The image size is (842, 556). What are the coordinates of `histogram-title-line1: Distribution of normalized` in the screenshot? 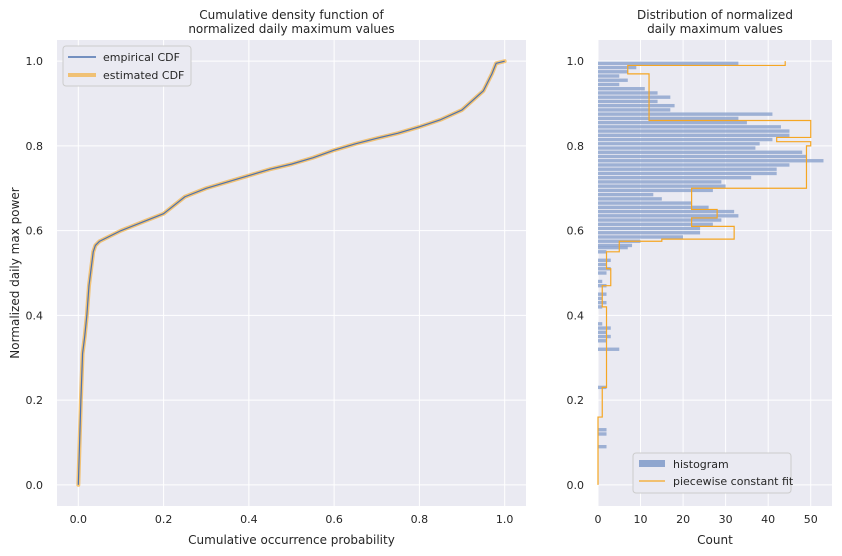 It's located at (715, 15).